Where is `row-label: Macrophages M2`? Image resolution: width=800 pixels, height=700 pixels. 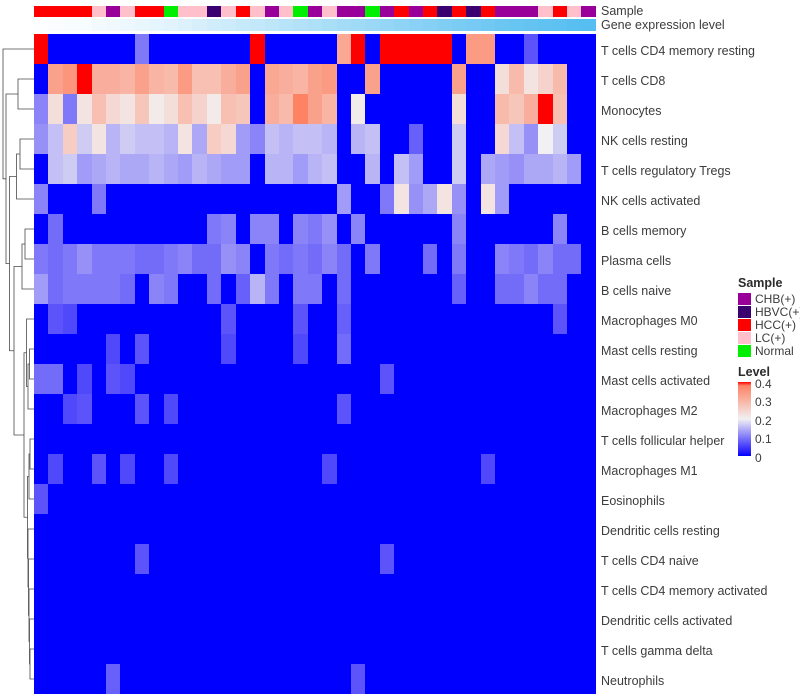 row-label: Macrophages M2 is located at coordinates (649, 411).